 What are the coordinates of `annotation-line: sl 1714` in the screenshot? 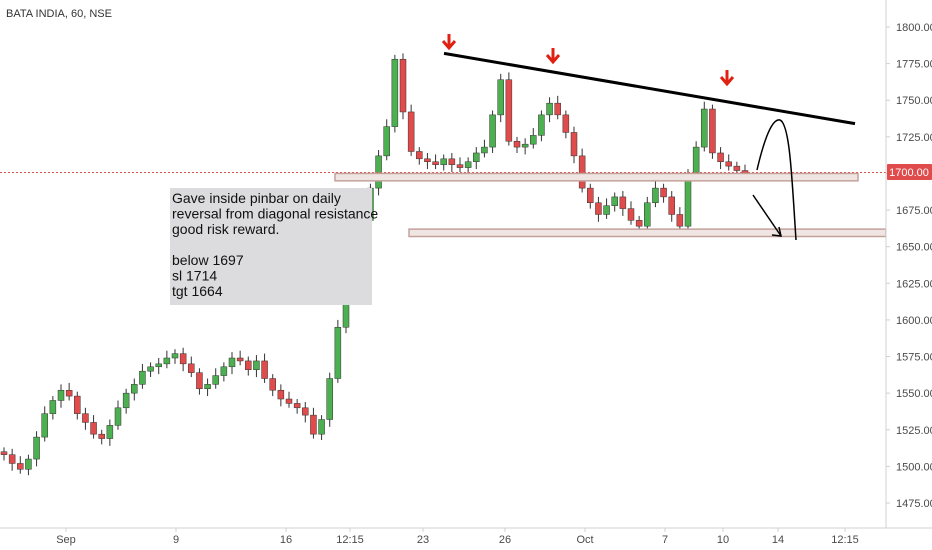 It's located at (194, 276).